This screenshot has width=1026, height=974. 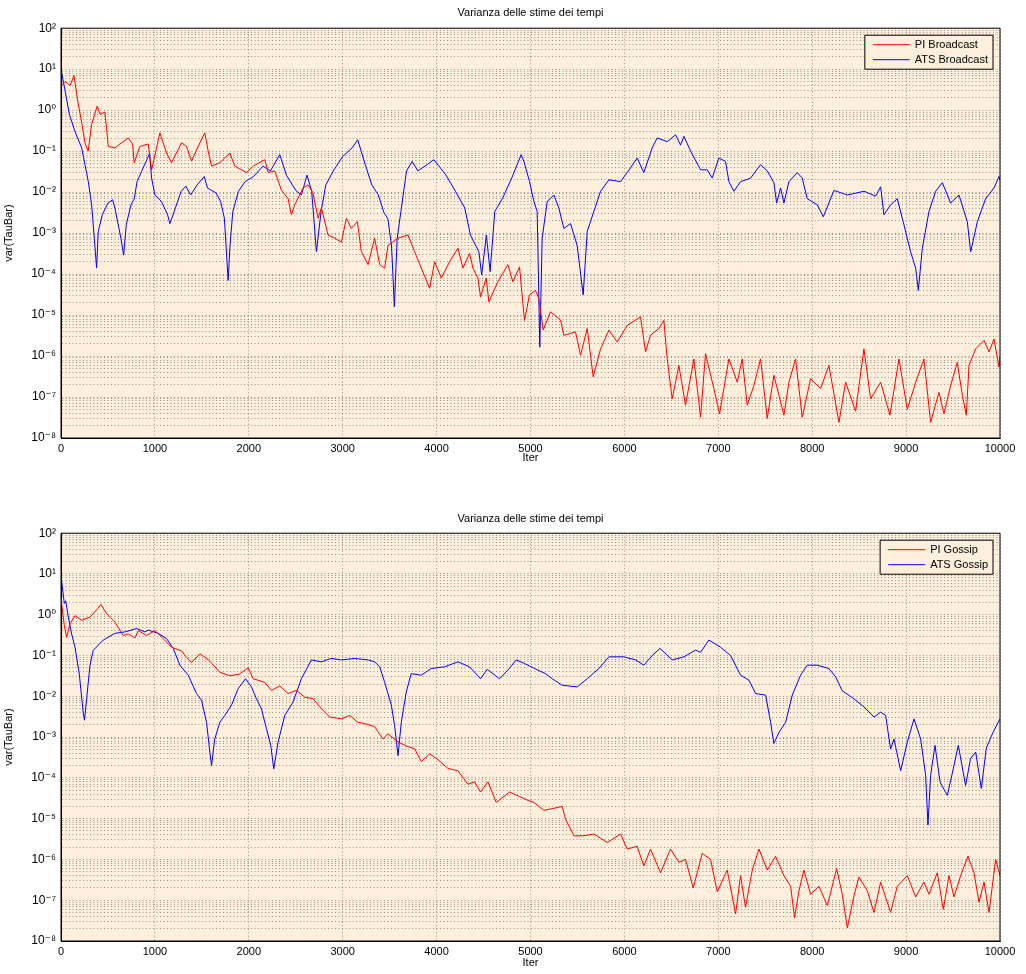 What do you see at coordinates (959, 563) in the screenshot?
I see `legend-label: ATS Gossip` at bounding box center [959, 563].